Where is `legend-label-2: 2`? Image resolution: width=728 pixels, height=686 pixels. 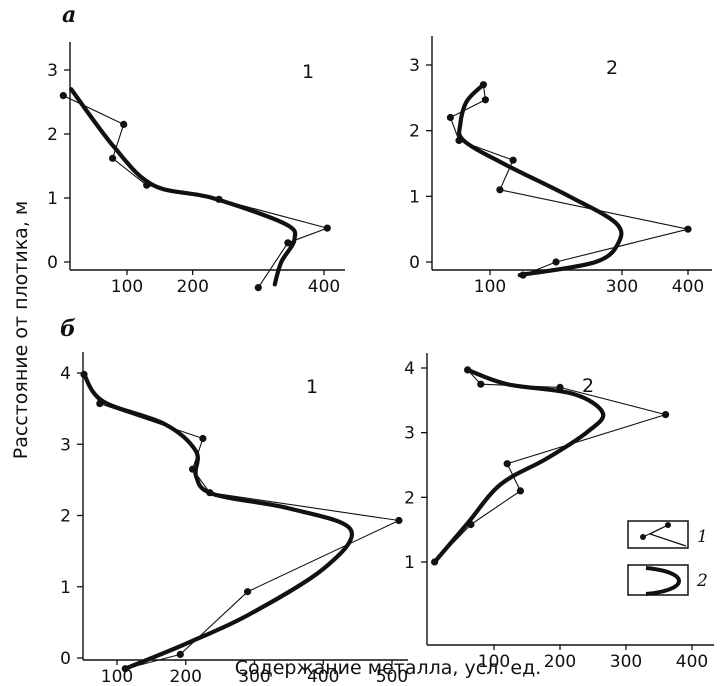
legend-label-2: 2 is located at coordinates (702, 581).